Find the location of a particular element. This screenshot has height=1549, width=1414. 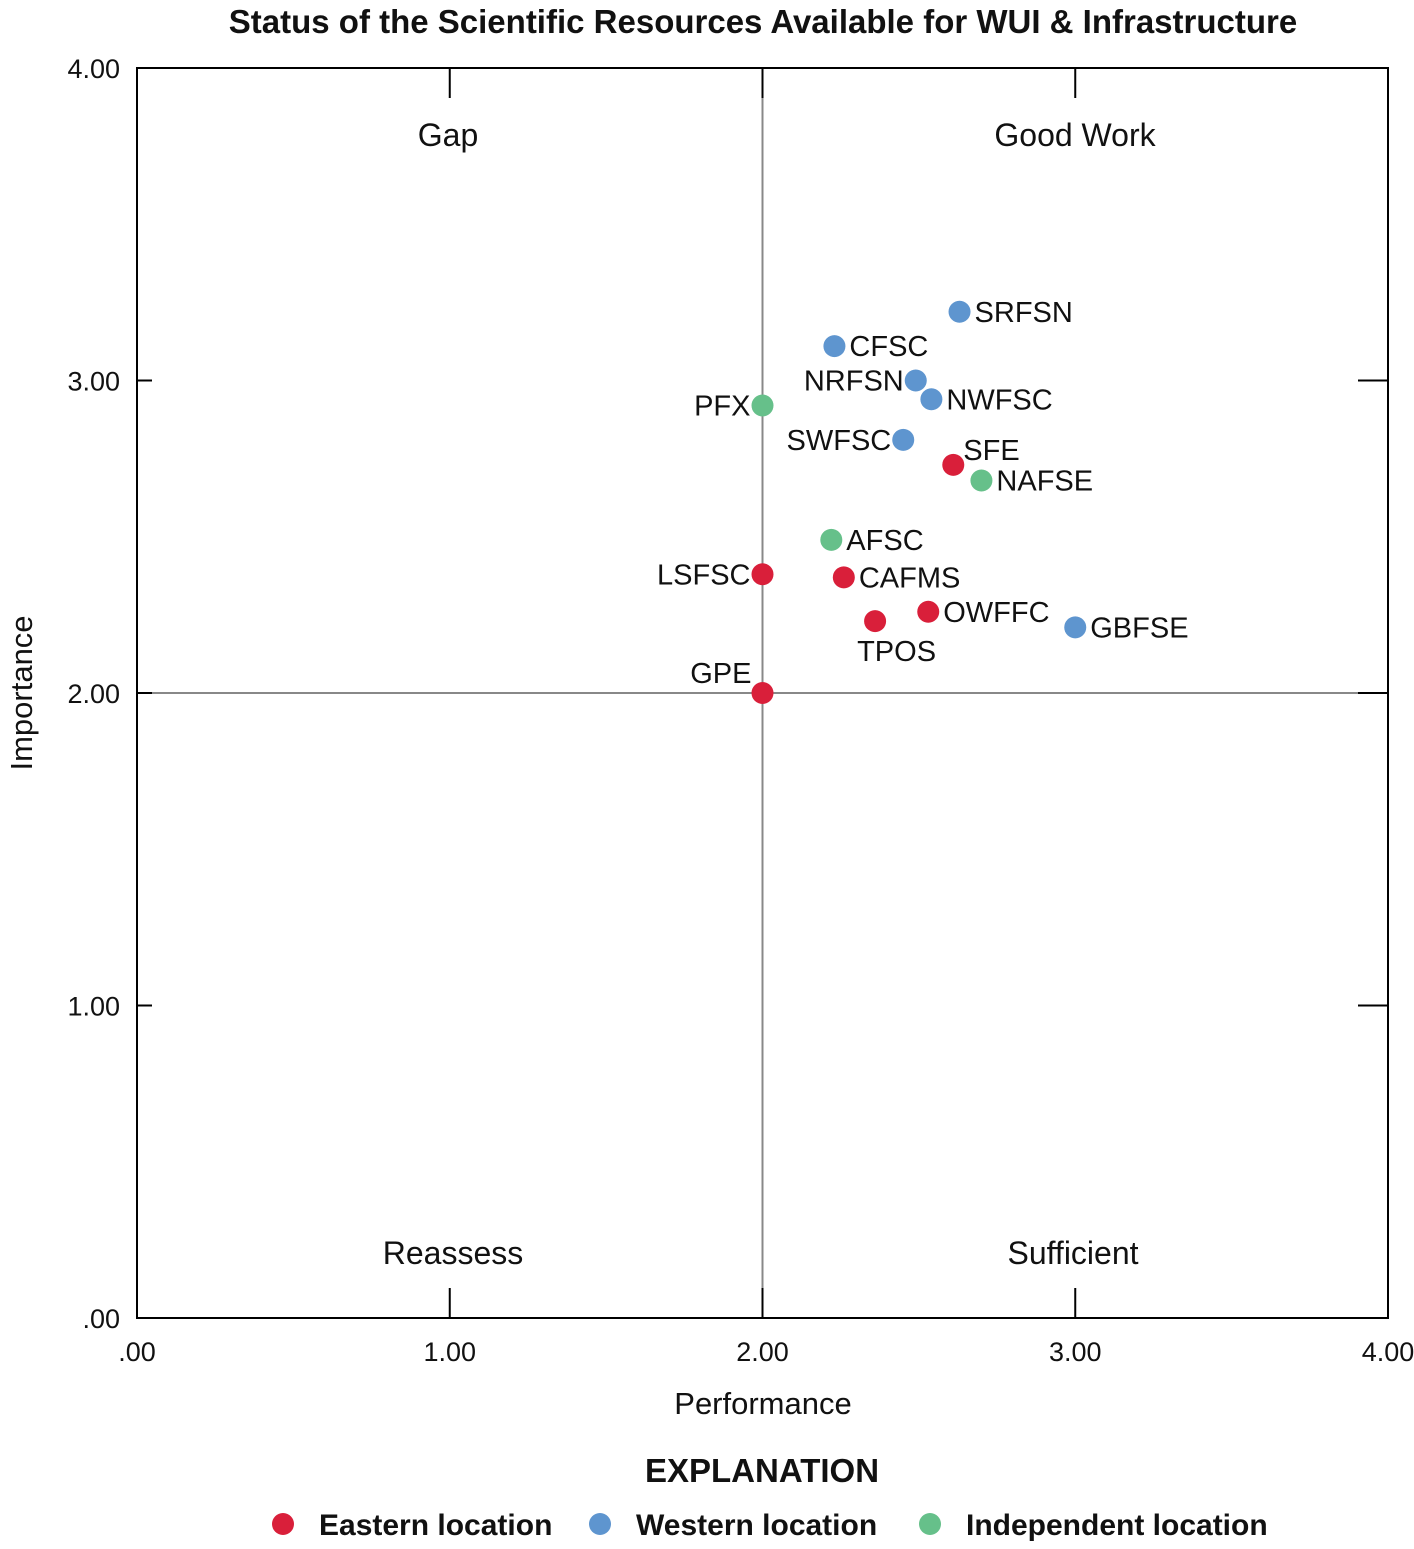

data-label-owffc: OWFFC is located at coordinates (996, 613).